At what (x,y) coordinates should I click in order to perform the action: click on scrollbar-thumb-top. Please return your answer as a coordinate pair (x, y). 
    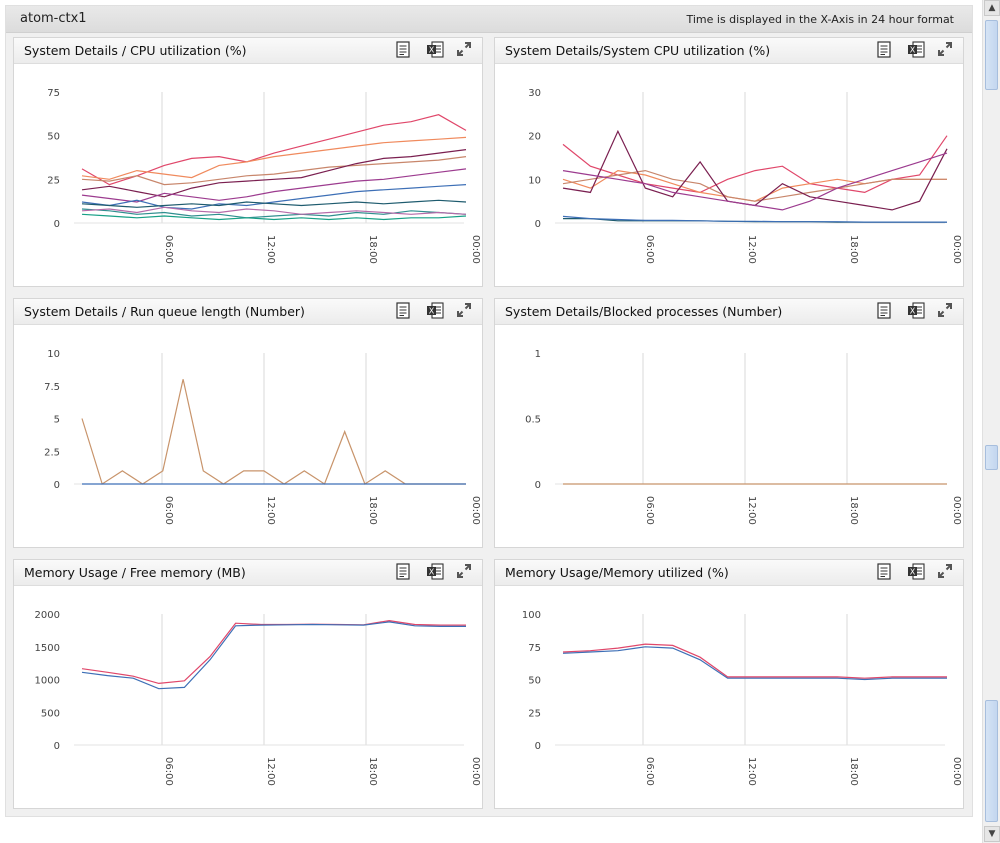
    Looking at the image, I should click on (991, 55).